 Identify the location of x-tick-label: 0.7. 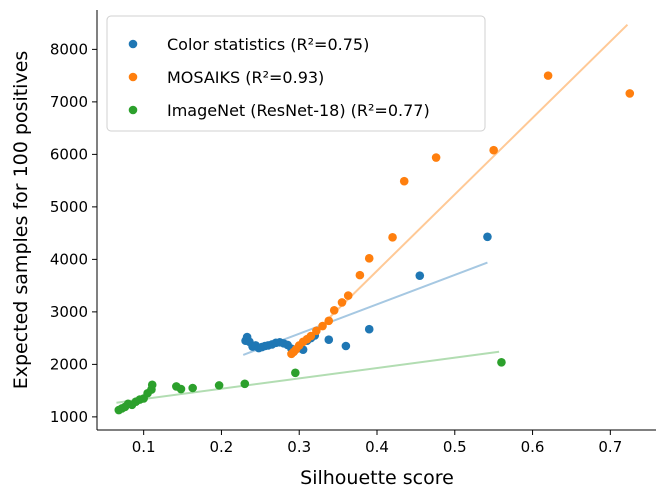
(610, 447).